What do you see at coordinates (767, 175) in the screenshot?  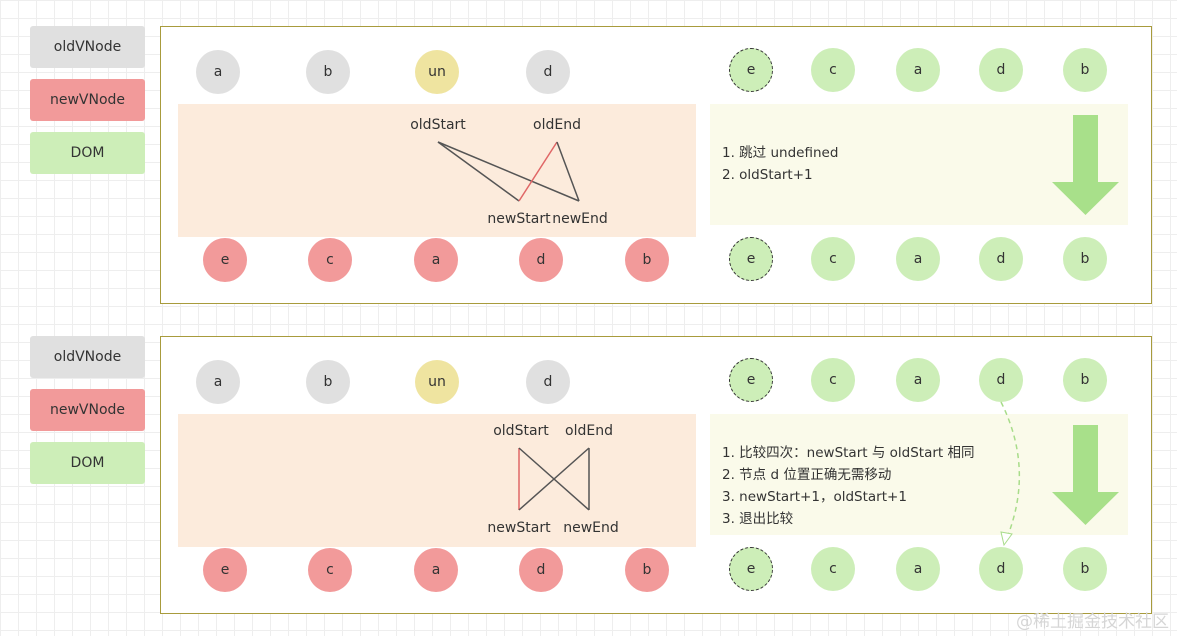 I see `note-line: 2. oldStart+1` at bounding box center [767, 175].